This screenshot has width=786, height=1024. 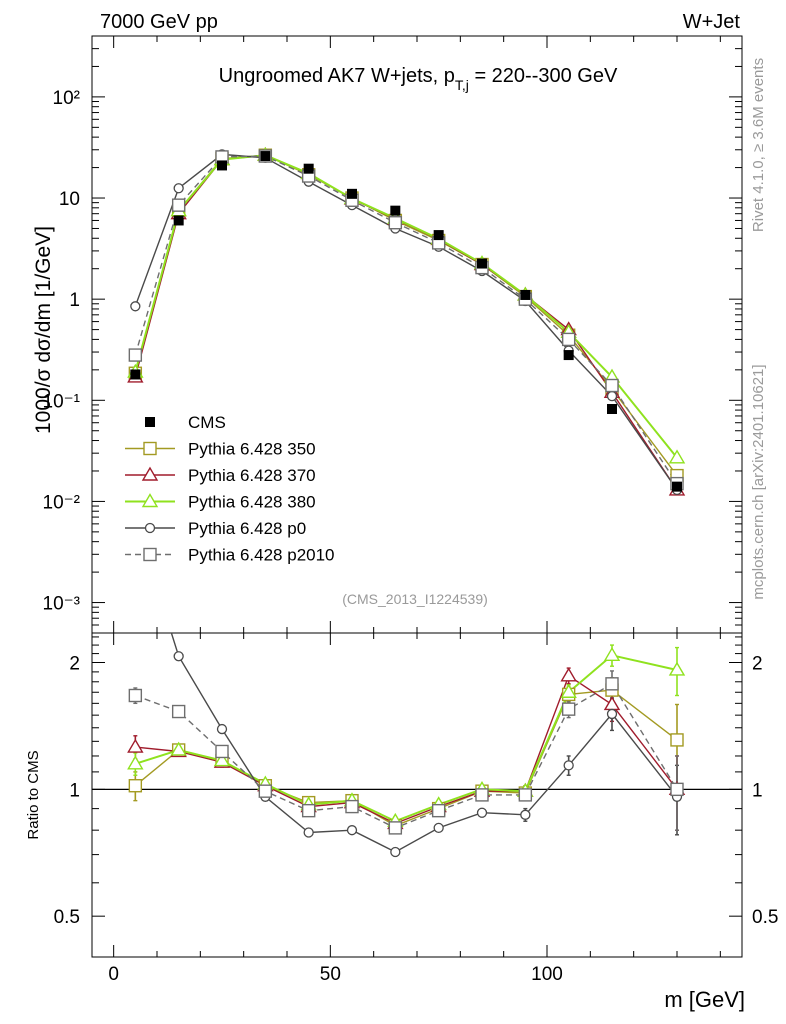 What do you see at coordinates (74, 664) in the screenshot?
I see `y-tick-label: 2` at bounding box center [74, 664].